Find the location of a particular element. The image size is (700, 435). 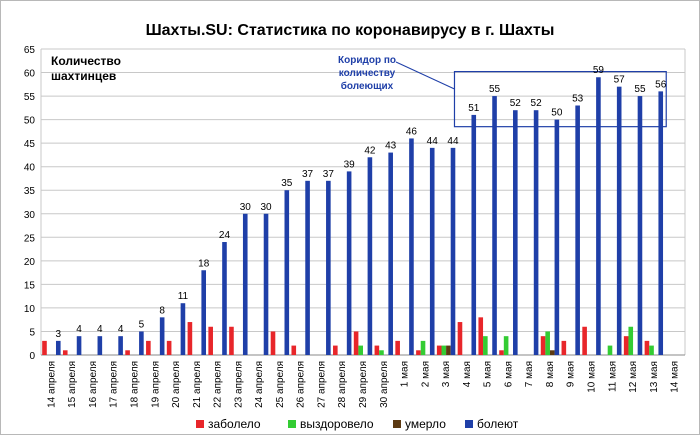

data-label: 59 is located at coordinates (599, 70).